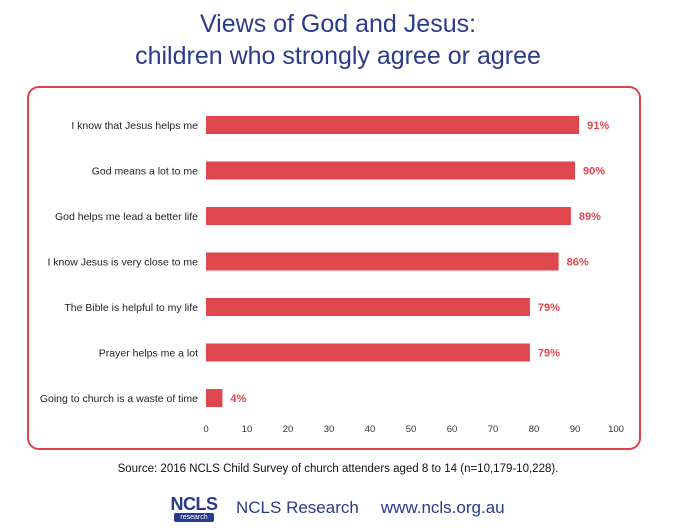 The height and width of the screenshot is (530, 676). What do you see at coordinates (411, 429) in the screenshot?
I see `x-tick-label: 50` at bounding box center [411, 429].